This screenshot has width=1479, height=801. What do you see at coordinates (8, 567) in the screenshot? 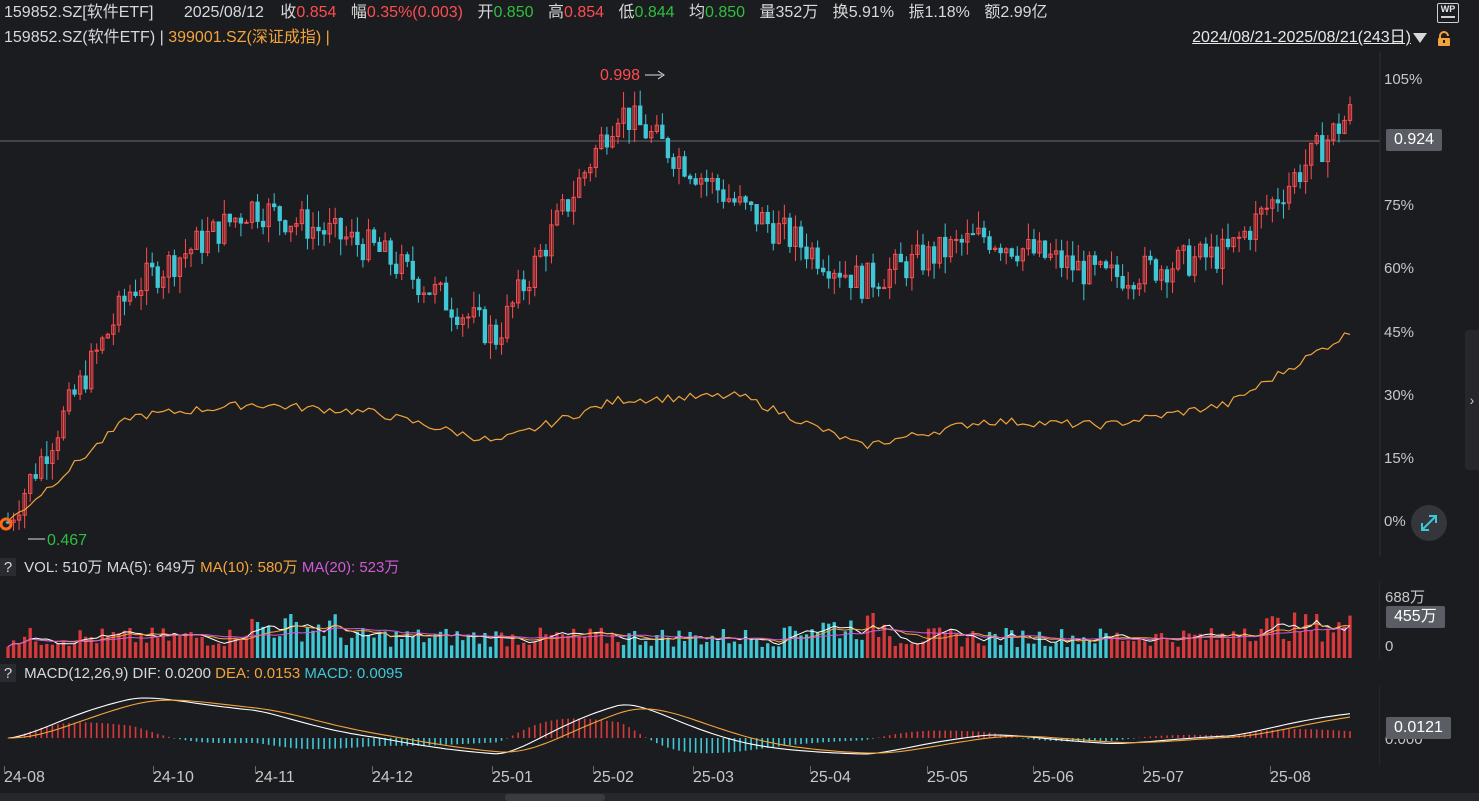
I see `volume-help-button: ?` at bounding box center [8, 567].